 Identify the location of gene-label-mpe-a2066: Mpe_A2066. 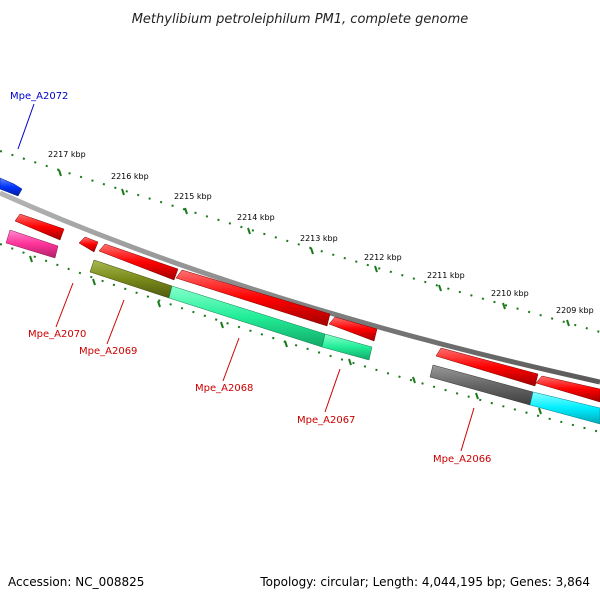
(462, 459).